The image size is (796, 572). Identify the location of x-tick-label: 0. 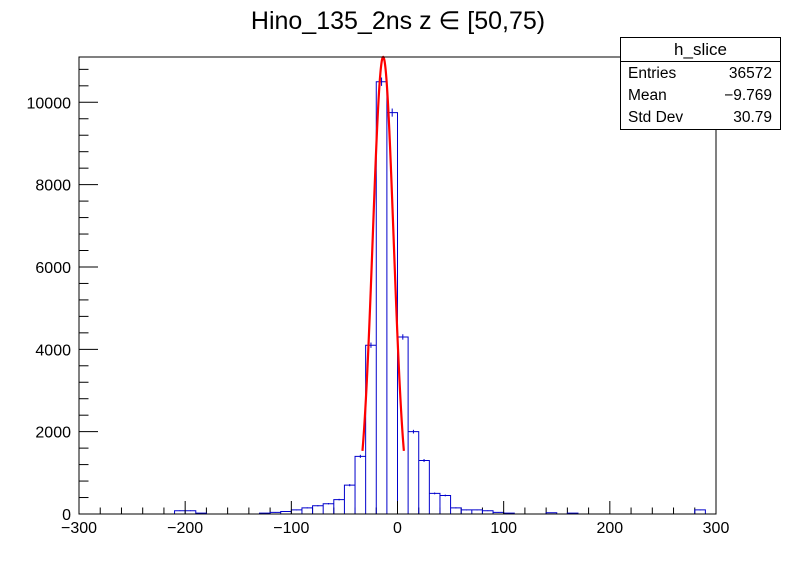
(397, 528).